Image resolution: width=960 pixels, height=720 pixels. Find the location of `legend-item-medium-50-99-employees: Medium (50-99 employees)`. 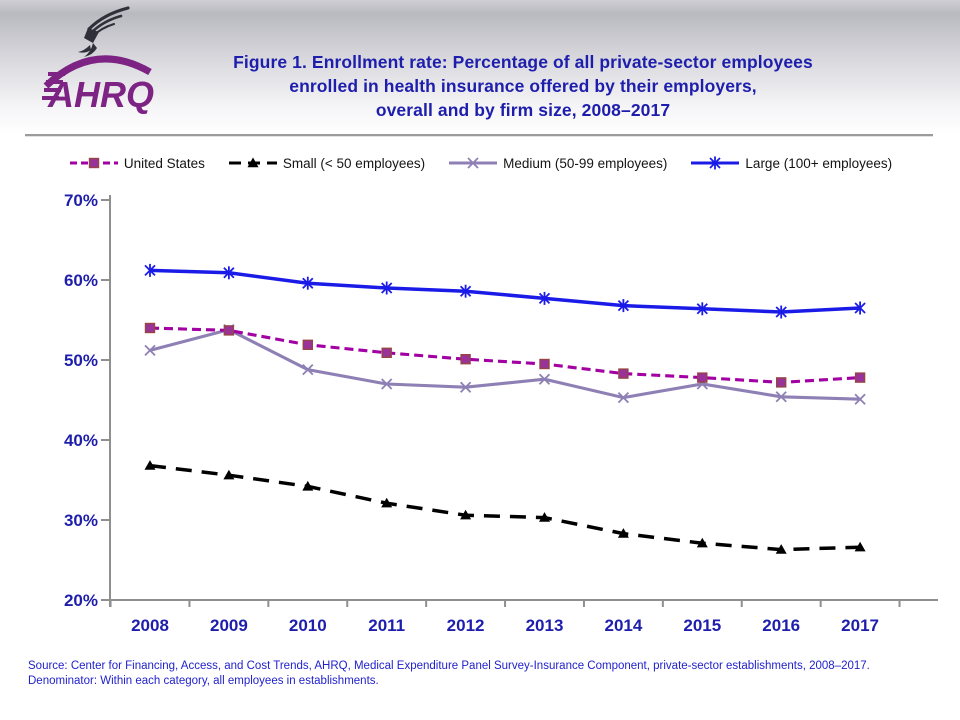

legend-item-medium-50-99-employees: Medium (50-99 employees) is located at coordinates (557, 163).